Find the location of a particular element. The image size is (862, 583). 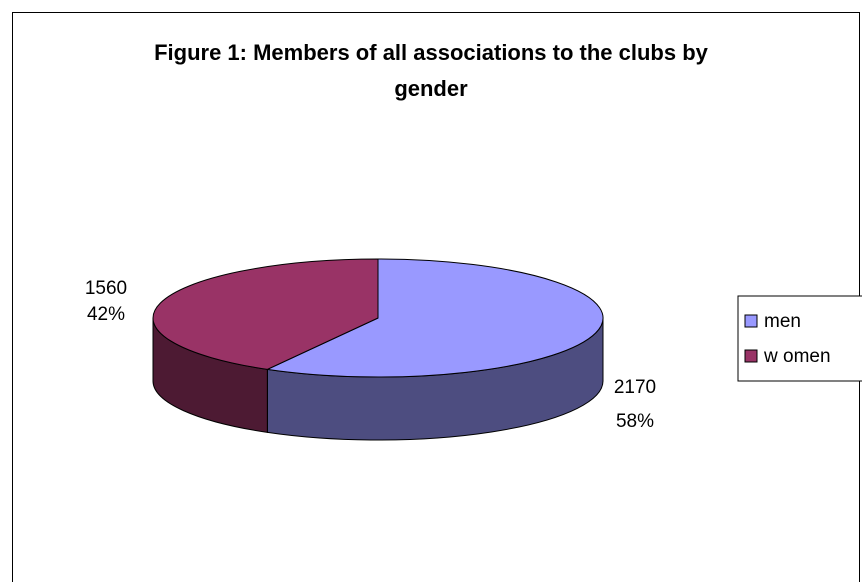

legend: men w omen is located at coordinates (799, 338).